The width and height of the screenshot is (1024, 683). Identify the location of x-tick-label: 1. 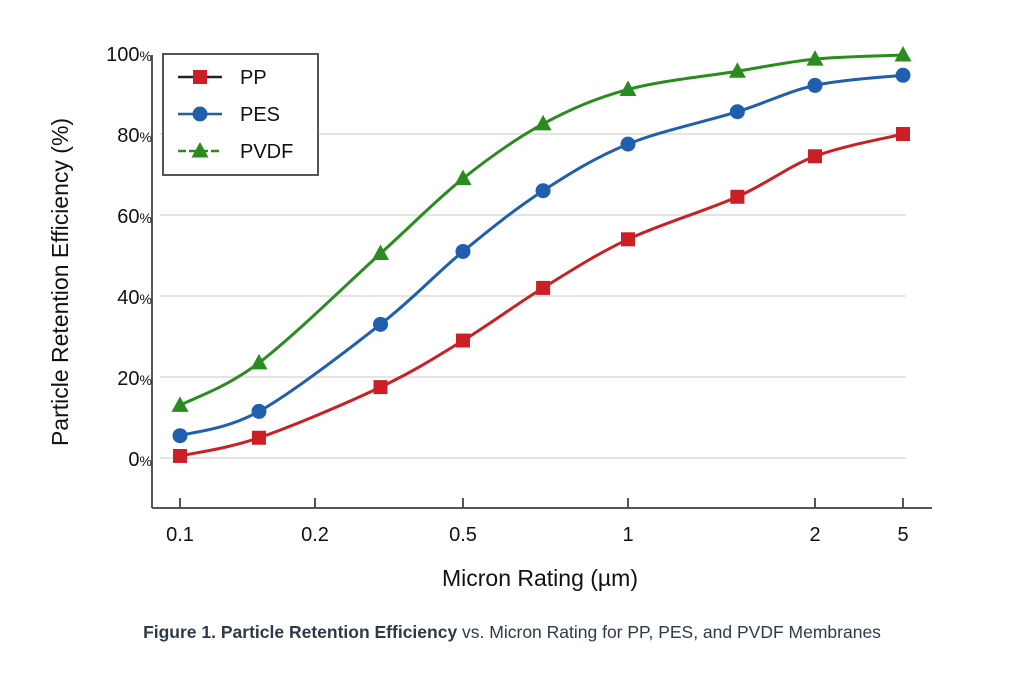
(627, 535).